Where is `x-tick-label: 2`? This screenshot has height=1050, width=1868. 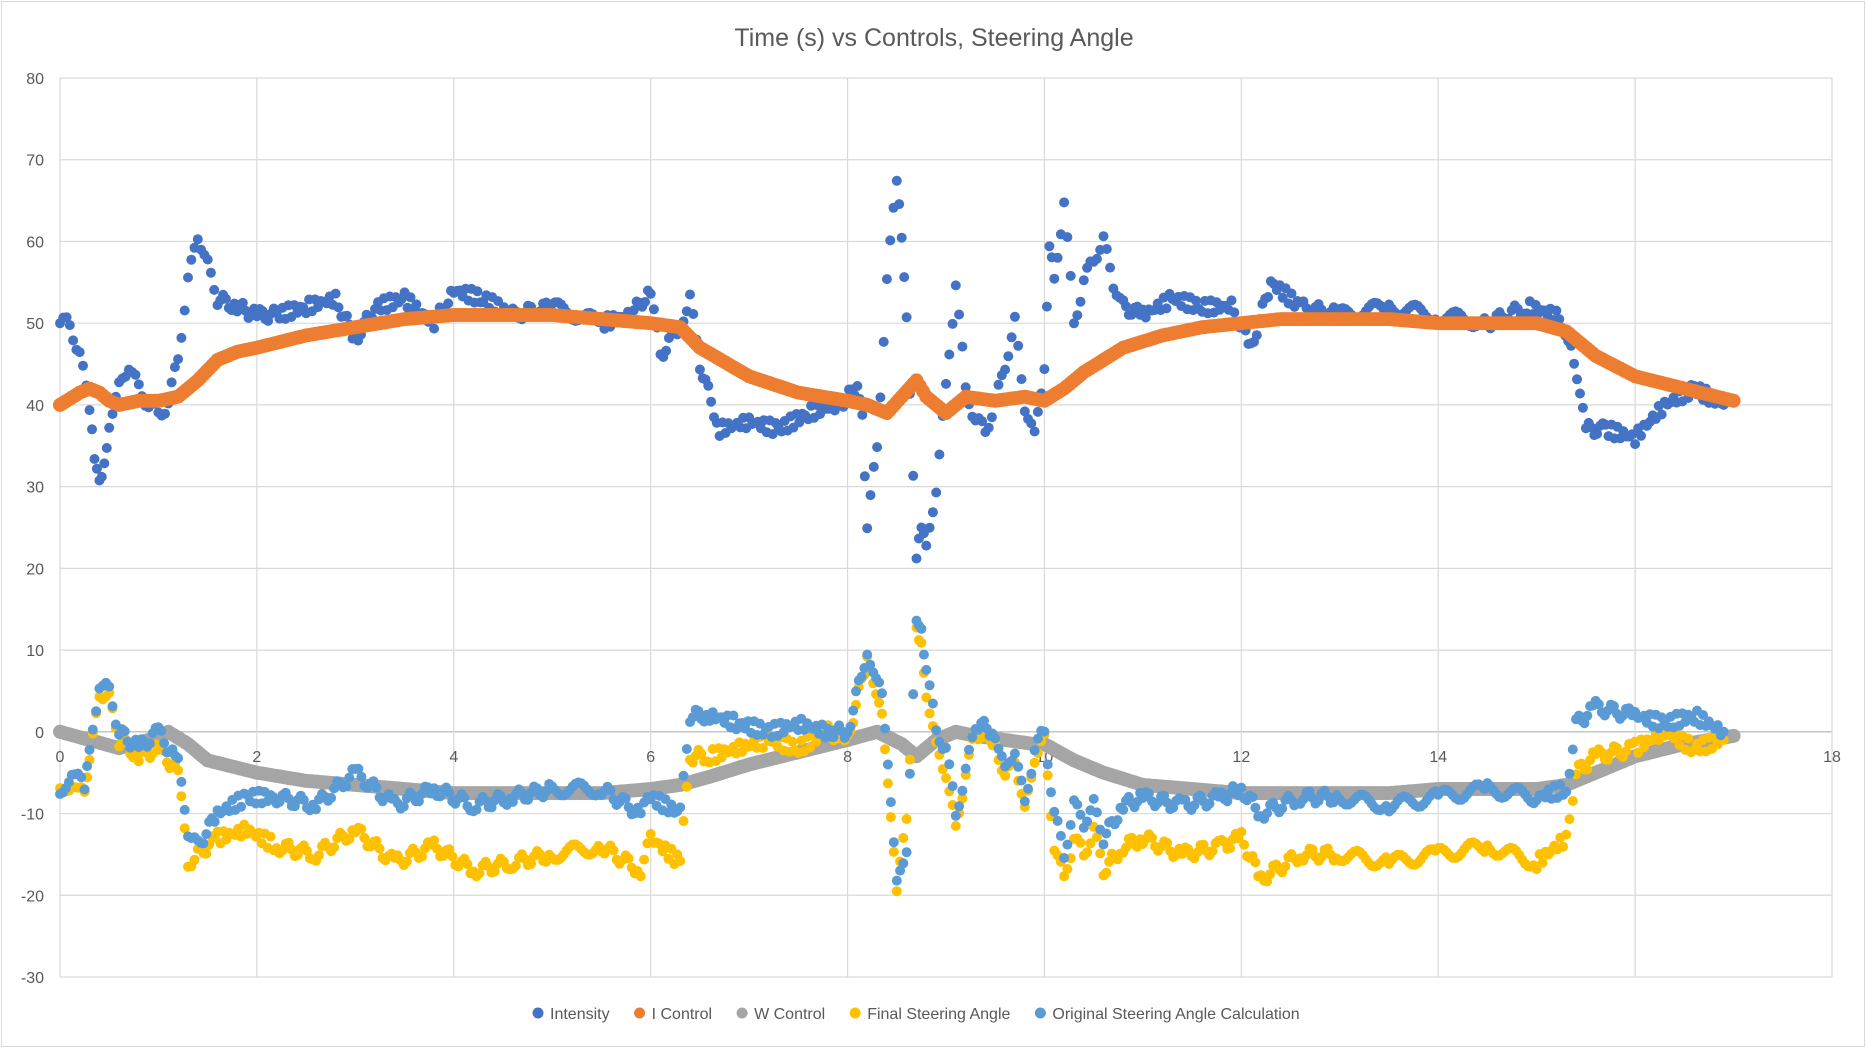 x-tick-label: 2 is located at coordinates (256, 757).